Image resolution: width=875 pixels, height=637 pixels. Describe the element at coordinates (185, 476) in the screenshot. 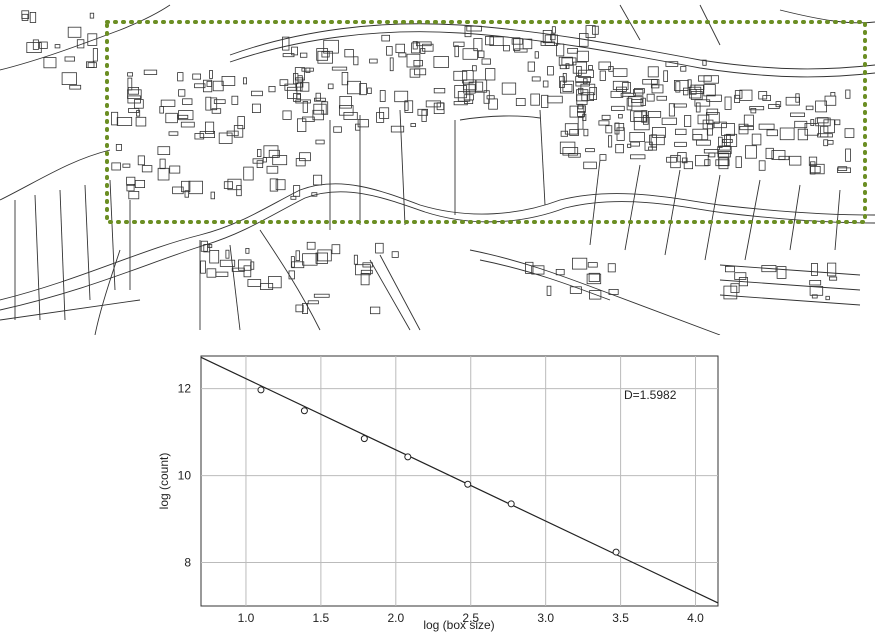

I see `y-tick-label: 10` at that location.